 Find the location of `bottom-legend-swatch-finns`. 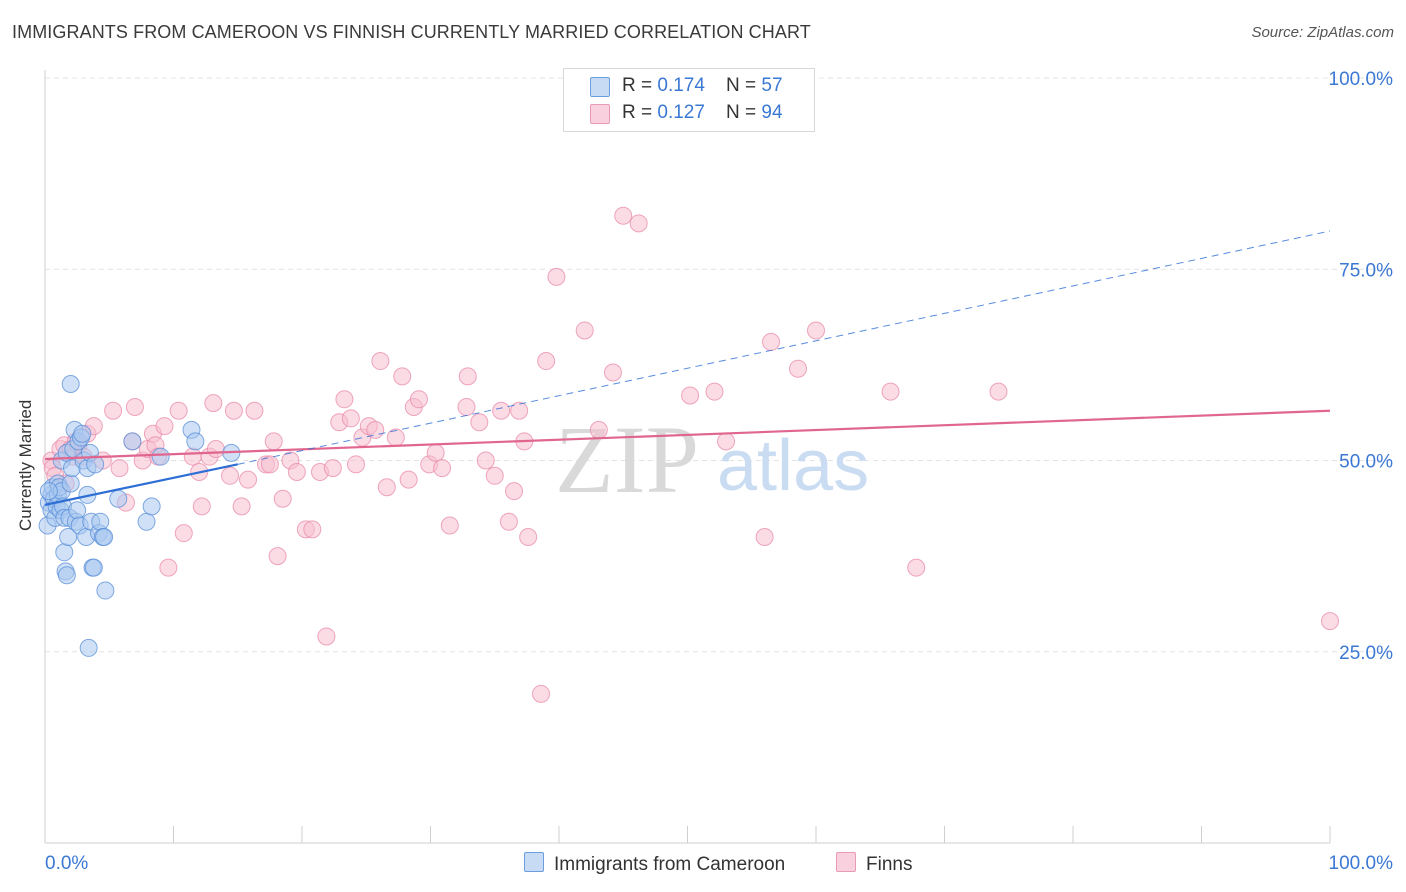

bottom-legend-swatch-finns is located at coordinates (846, 862).